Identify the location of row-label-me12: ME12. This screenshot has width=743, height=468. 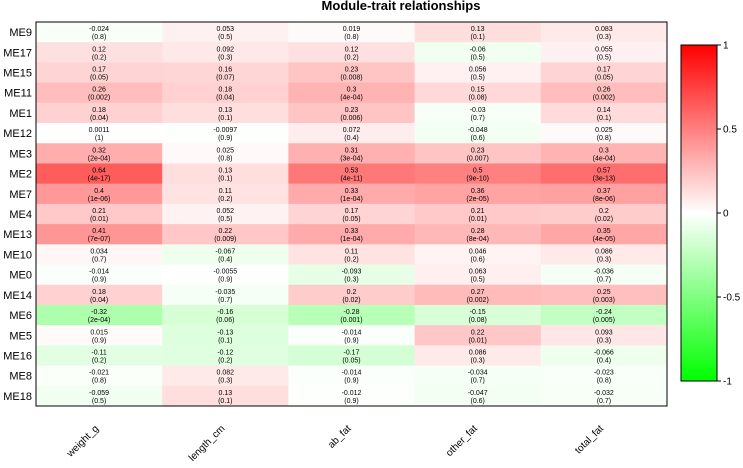
(17, 134).